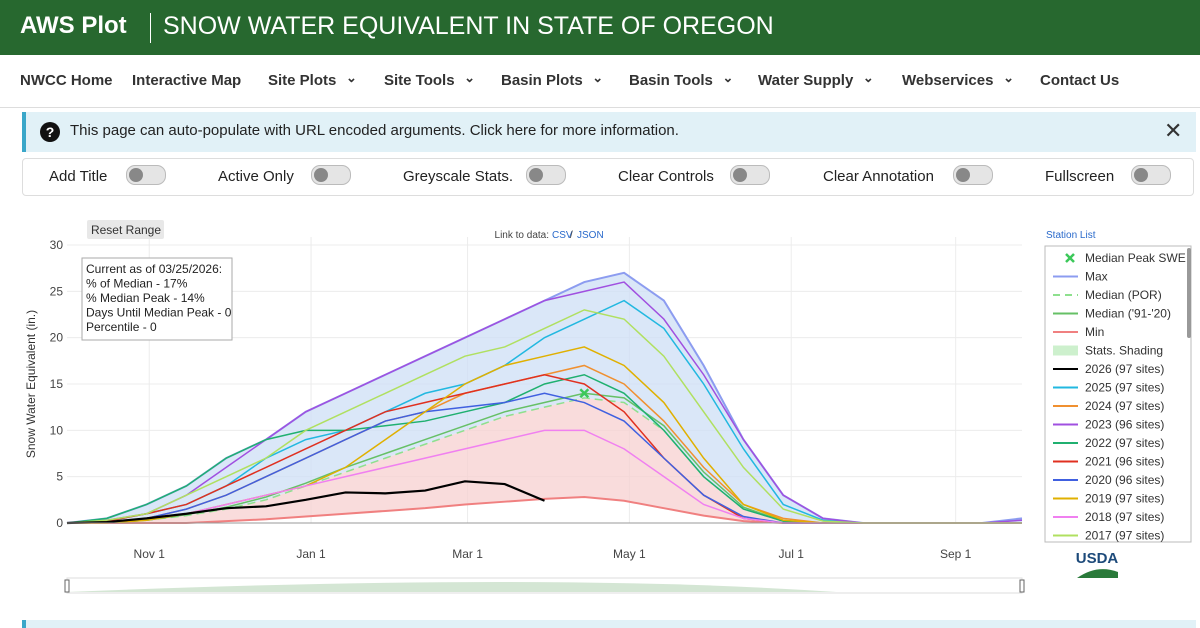 This screenshot has height=628, width=1200. Describe the element at coordinates (57, 384) in the screenshot. I see `y-tick-label: 15` at that location.